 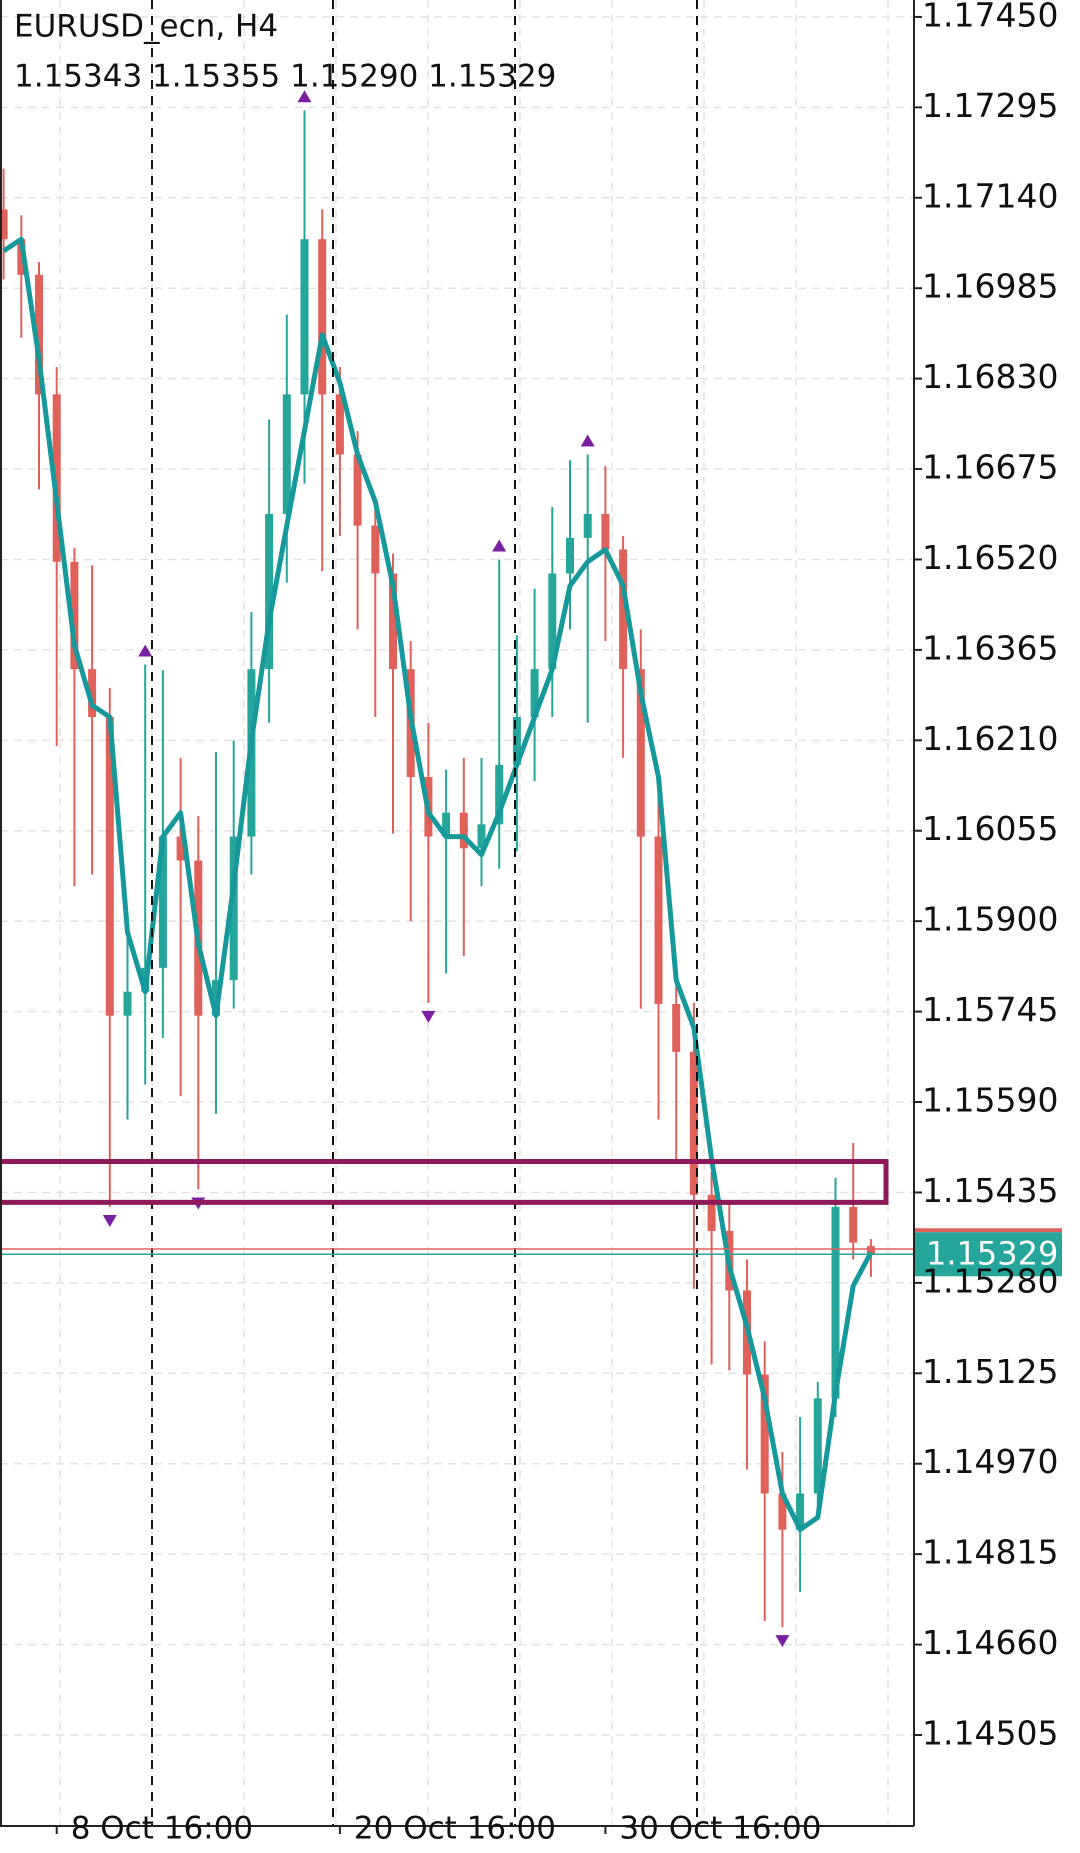 I want to click on chart-title: EURUSD_ecn, H4, so click(x=146, y=27).